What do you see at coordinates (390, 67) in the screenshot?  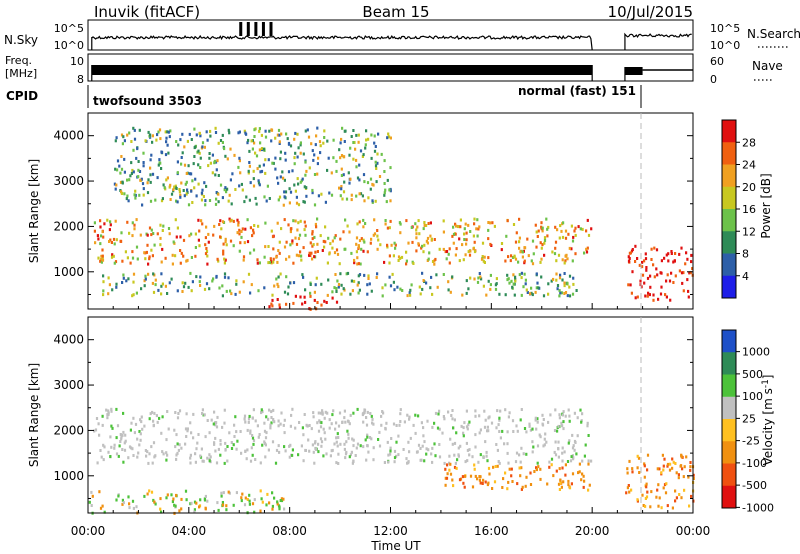 I see `freq-panel-frame` at bounding box center [390, 67].